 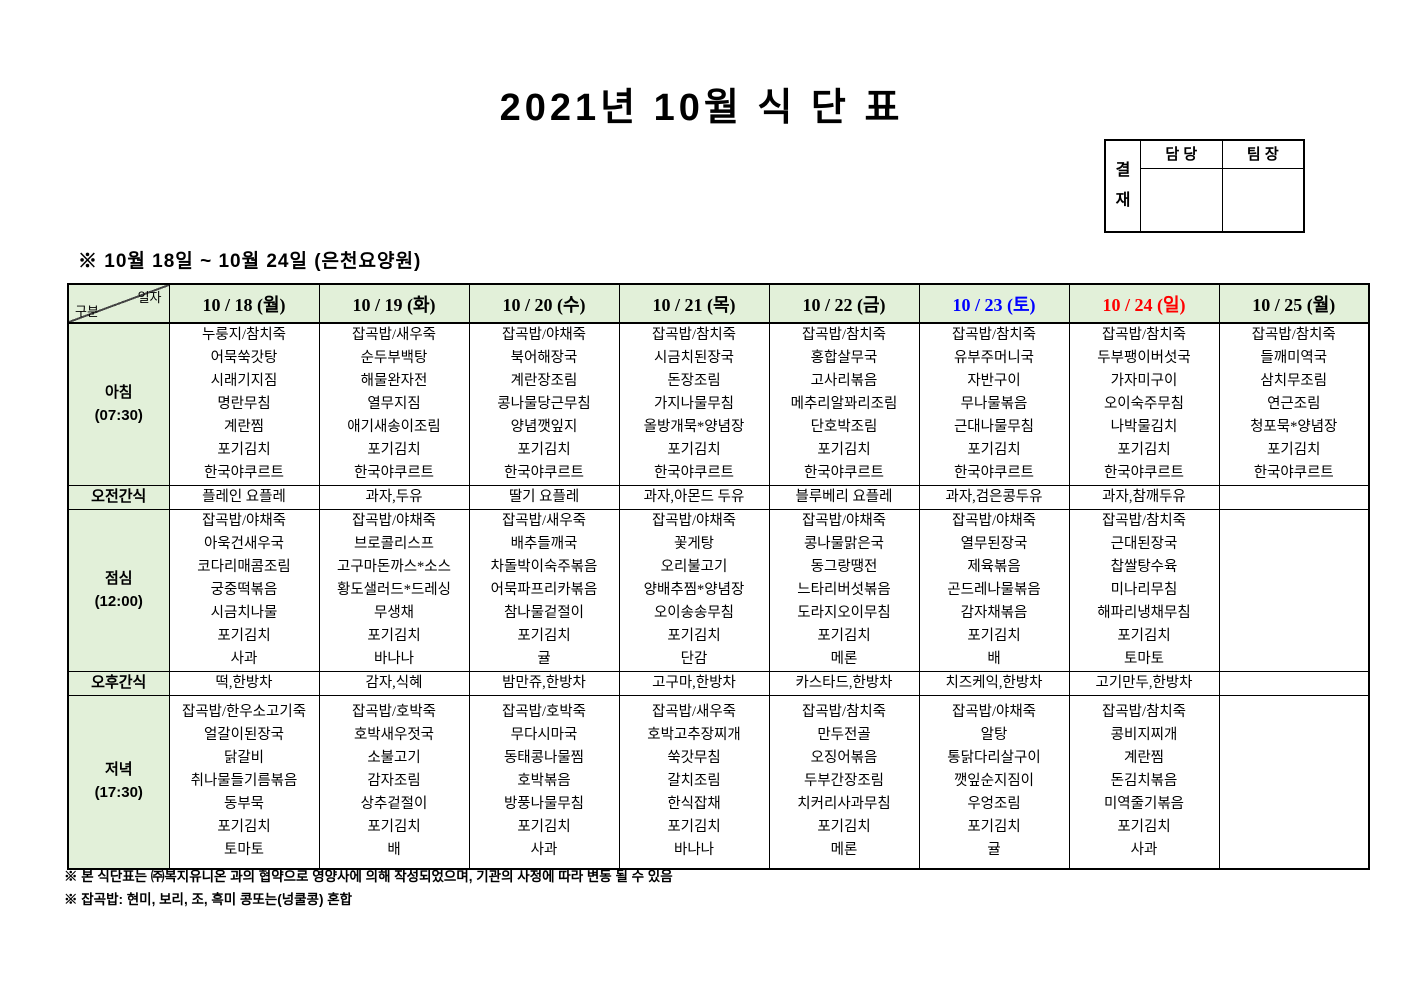 What do you see at coordinates (1144, 683) in the screenshot?
I see `menu-cell-pm-snack-day7: 고기만두,한방차` at bounding box center [1144, 683].